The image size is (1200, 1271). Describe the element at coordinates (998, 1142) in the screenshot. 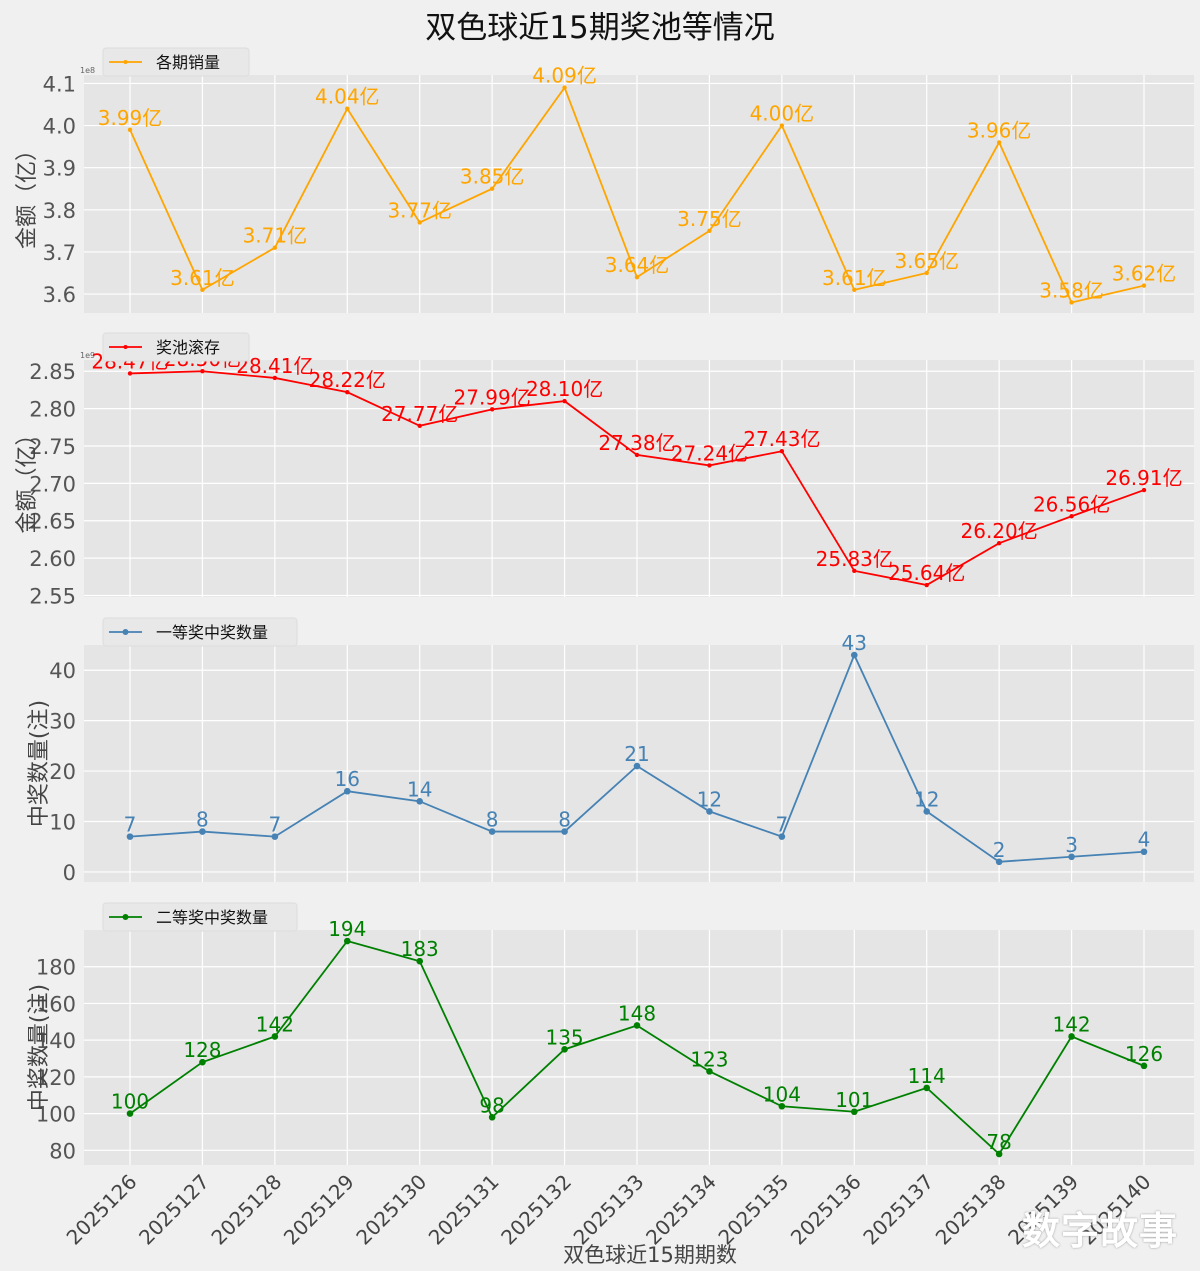

I see `data-label: 78` at that location.